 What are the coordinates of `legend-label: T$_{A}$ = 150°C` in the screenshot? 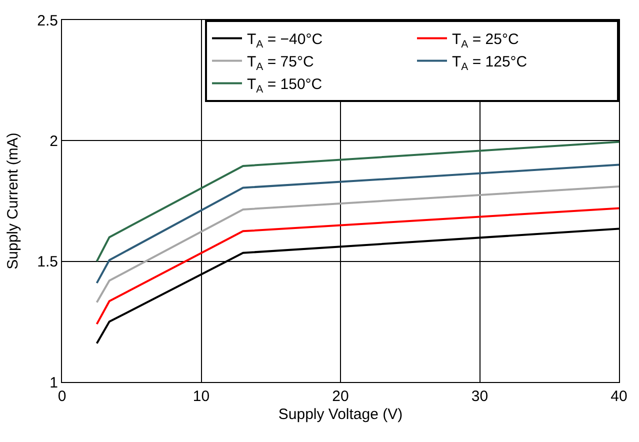 It's located at (284, 86).